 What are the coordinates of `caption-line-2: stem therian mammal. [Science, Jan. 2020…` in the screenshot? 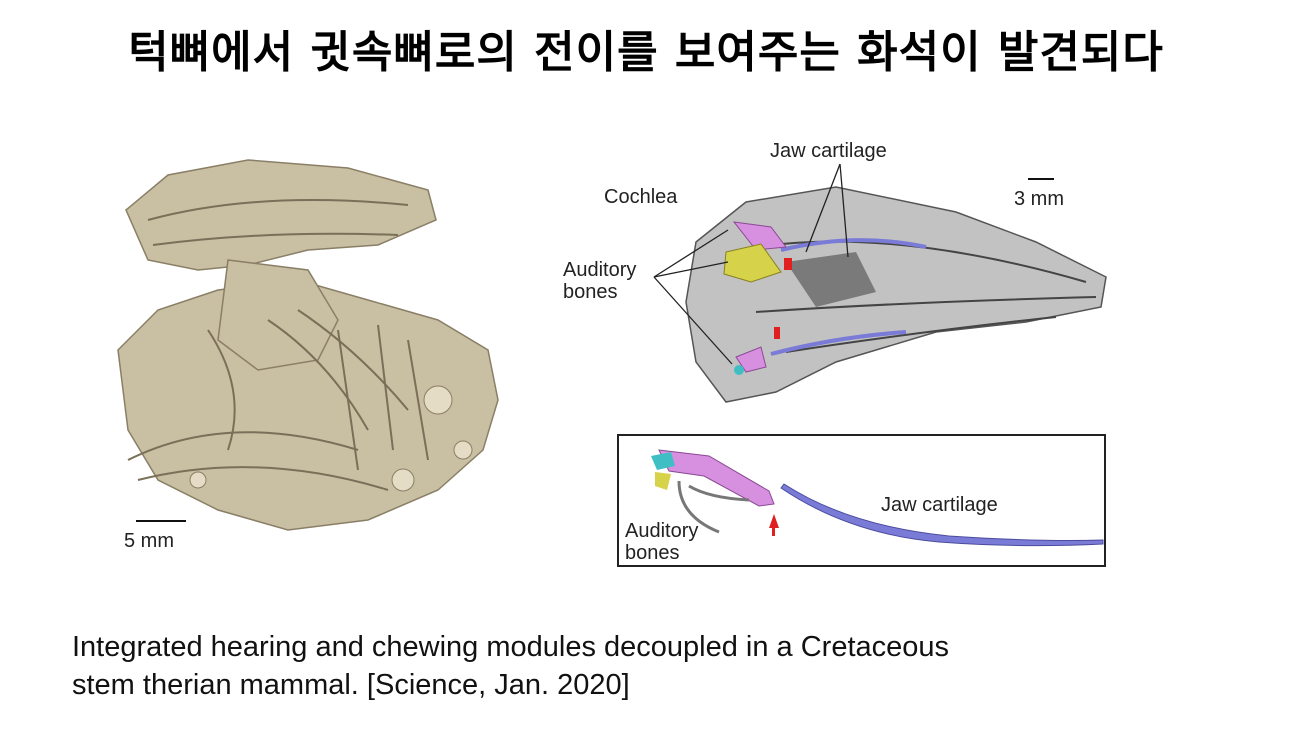 It's located at (351, 685).